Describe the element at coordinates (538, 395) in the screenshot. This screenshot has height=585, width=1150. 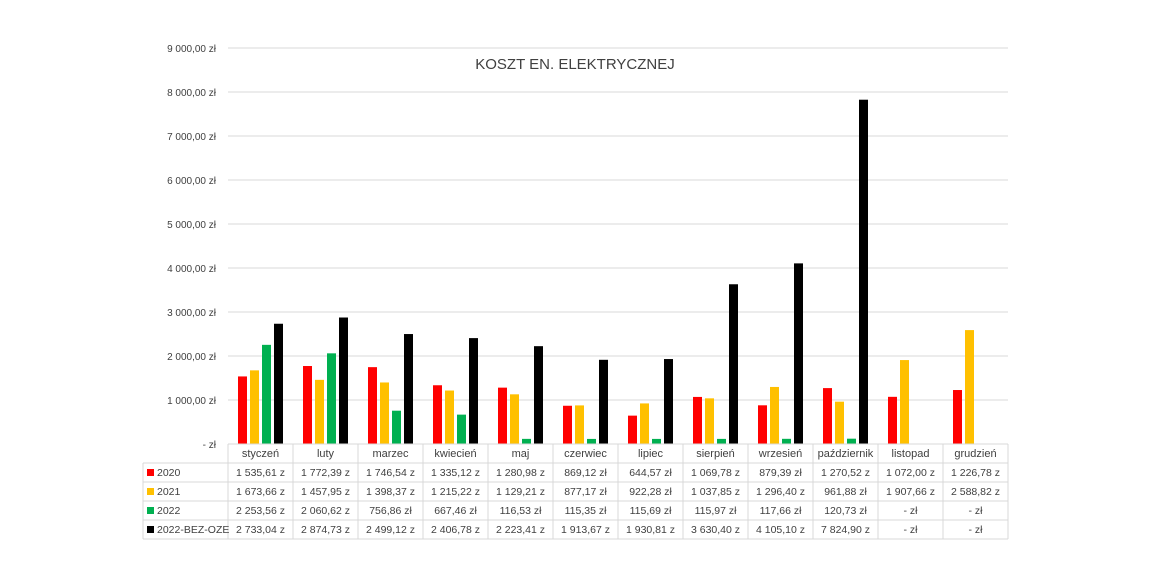
I see `bar-2022-BEZ-OZE-maj` at that location.